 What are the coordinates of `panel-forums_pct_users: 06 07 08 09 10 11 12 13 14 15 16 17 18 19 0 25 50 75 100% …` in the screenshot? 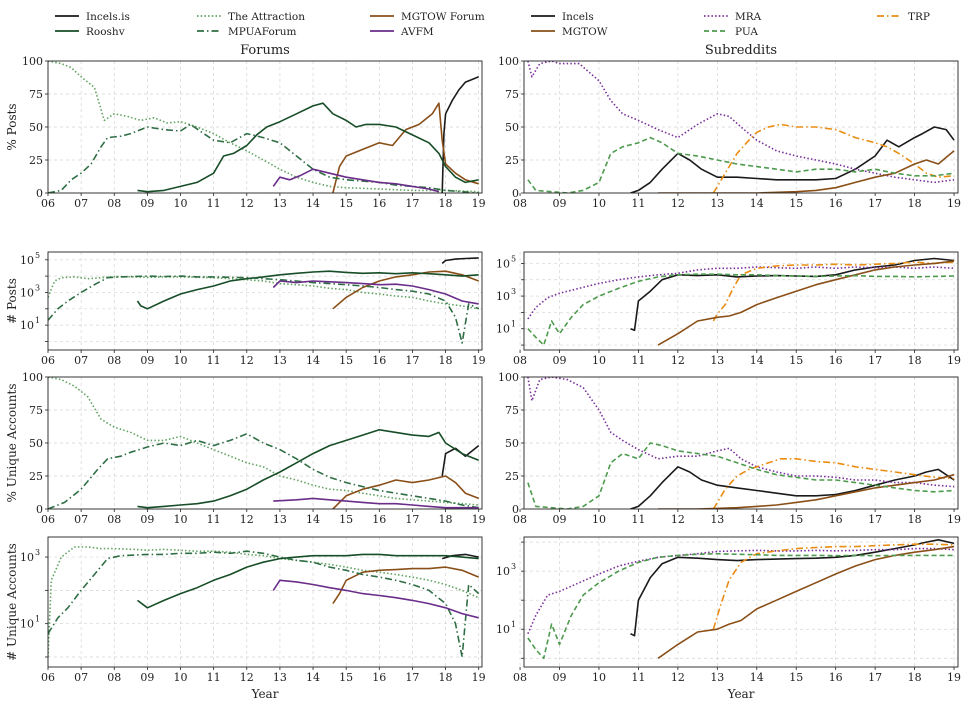 It's located at (245, 448).